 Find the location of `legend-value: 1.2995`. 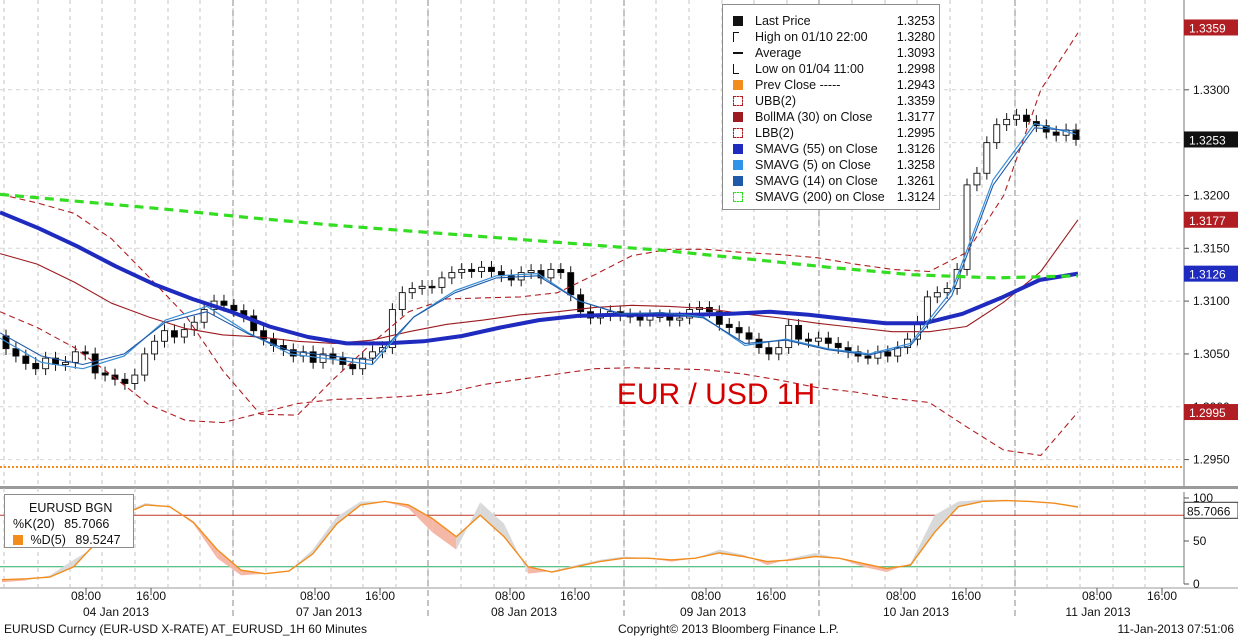

legend-value: 1.2995 is located at coordinates (915, 133).